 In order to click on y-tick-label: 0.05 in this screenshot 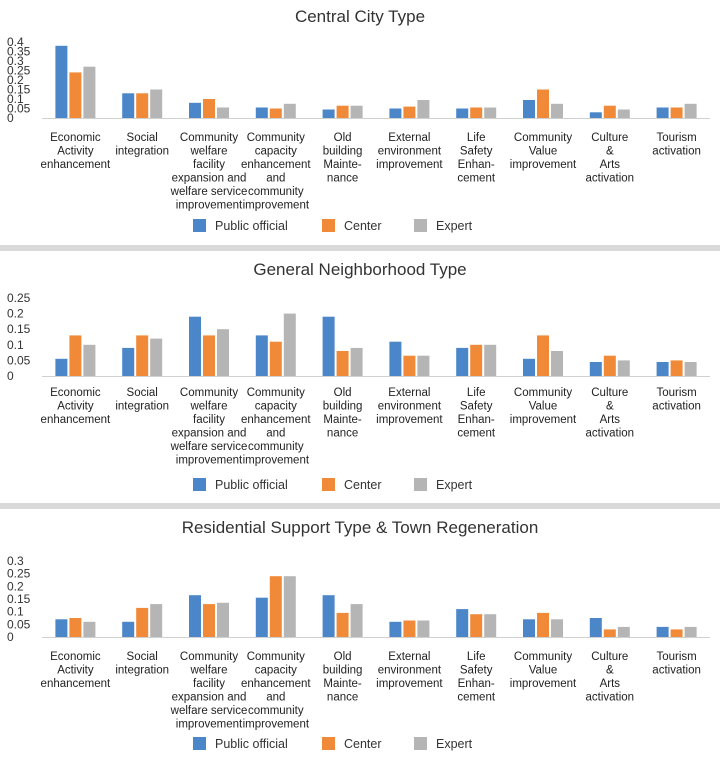, I will do `click(19, 109)`.